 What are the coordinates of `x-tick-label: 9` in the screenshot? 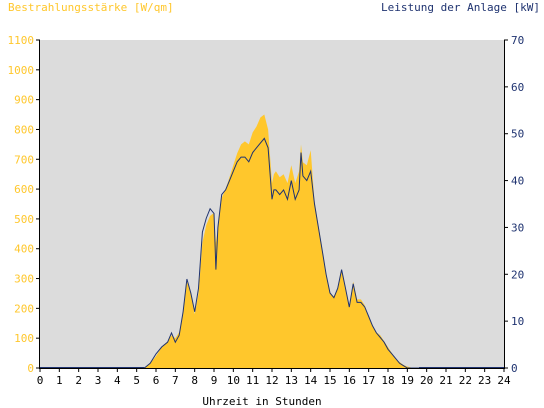 It's located at (214, 380).